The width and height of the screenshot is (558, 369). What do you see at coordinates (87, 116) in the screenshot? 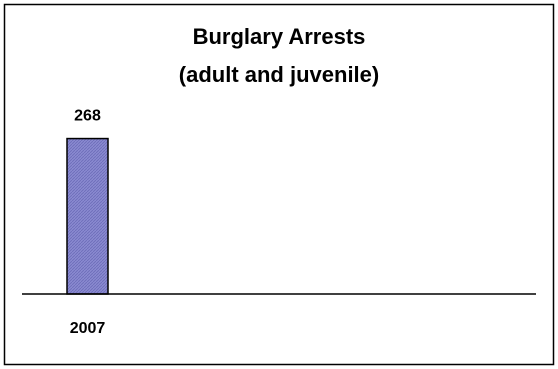
I see `data-label-2007: 268` at bounding box center [87, 116].